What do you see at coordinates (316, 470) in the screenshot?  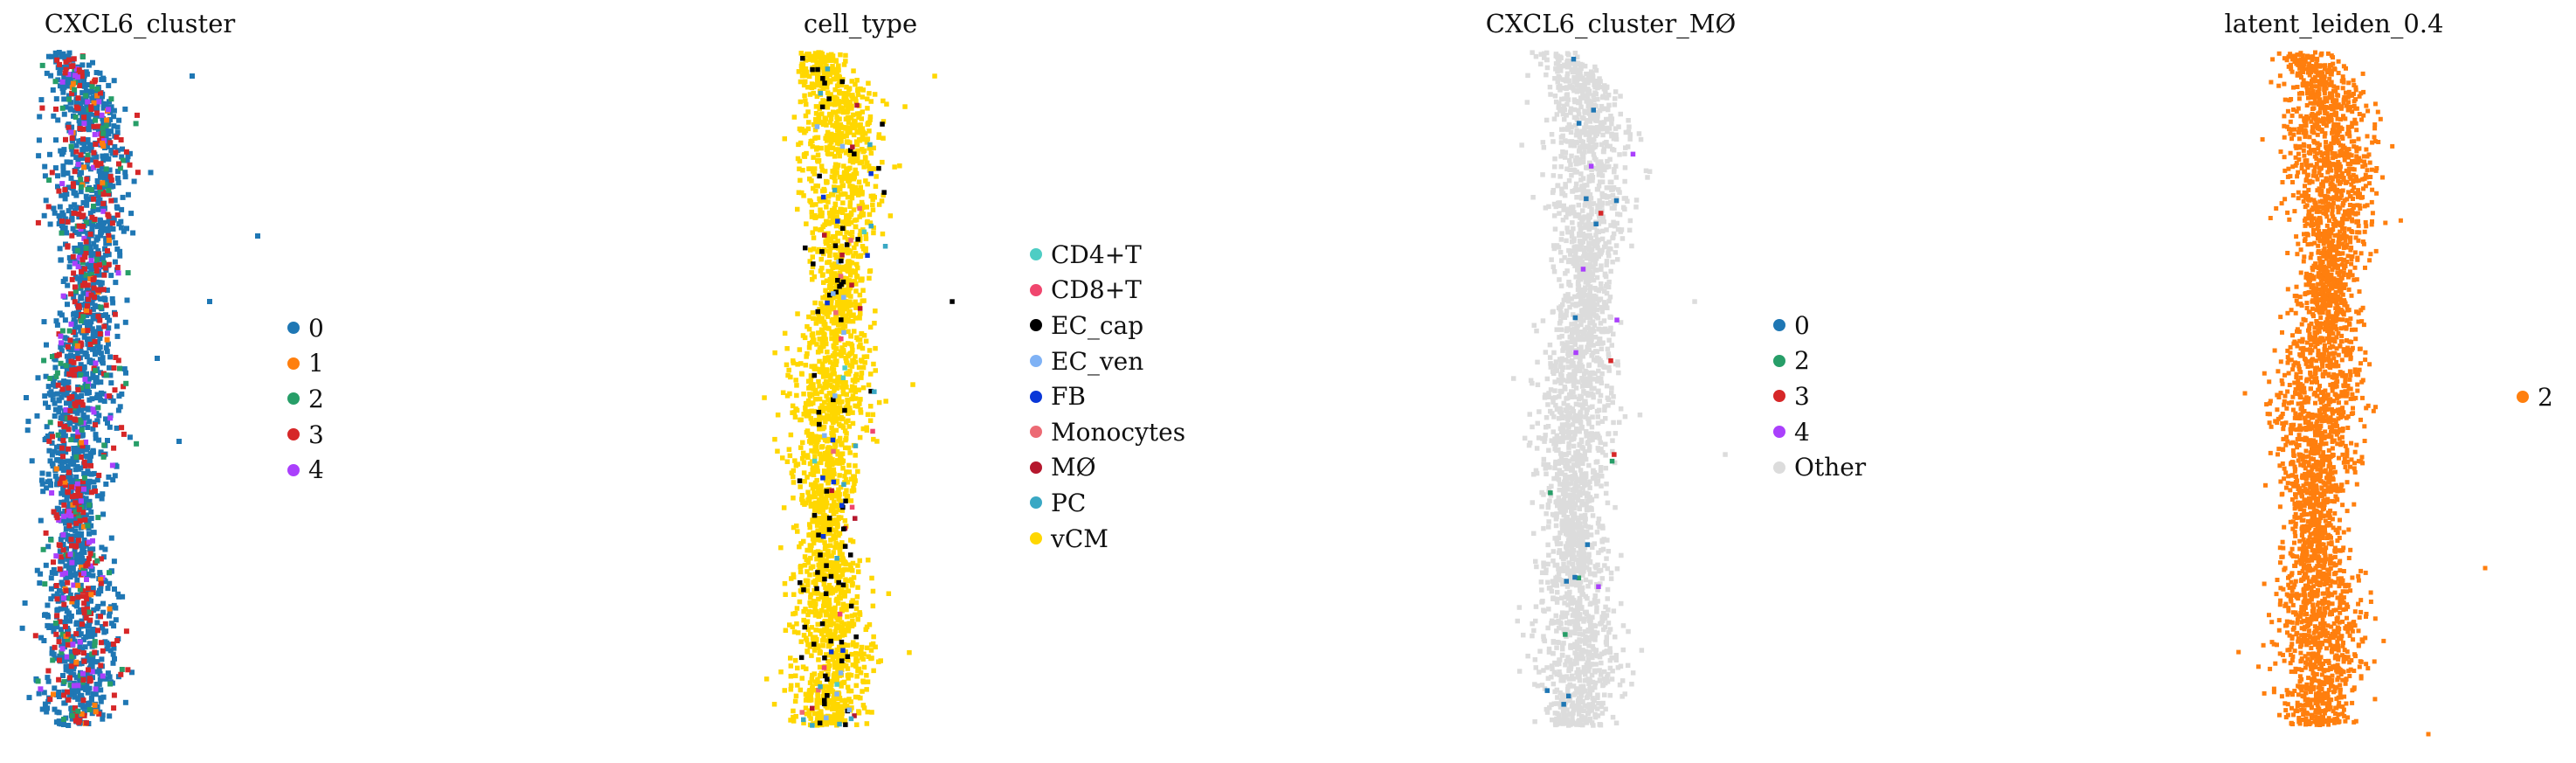 I see `legend-label: 4` at bounding box center [316, 470].